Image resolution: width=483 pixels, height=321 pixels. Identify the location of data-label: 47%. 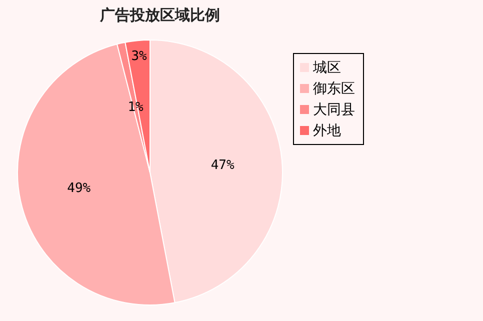
(222, 166).